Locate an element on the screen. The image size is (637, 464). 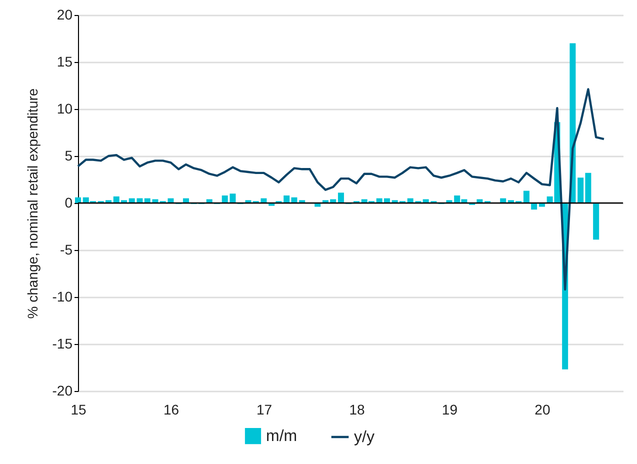
x-tick-label: 18 is located at coordinates (357, 410).